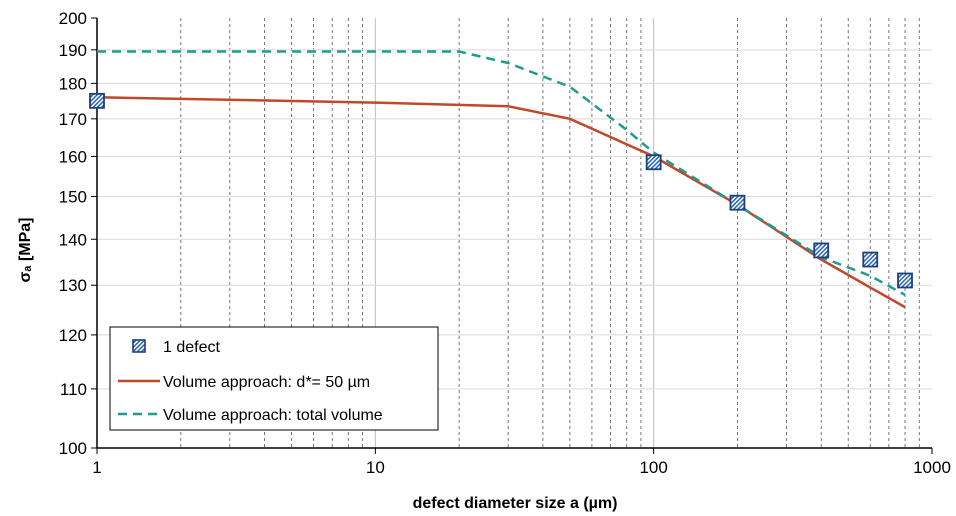 The height and width of the screenshot is (516, 956). Describe the element at coordinates (653, 467) in the screenshot. I see `x-tick-label: 100` at that location.